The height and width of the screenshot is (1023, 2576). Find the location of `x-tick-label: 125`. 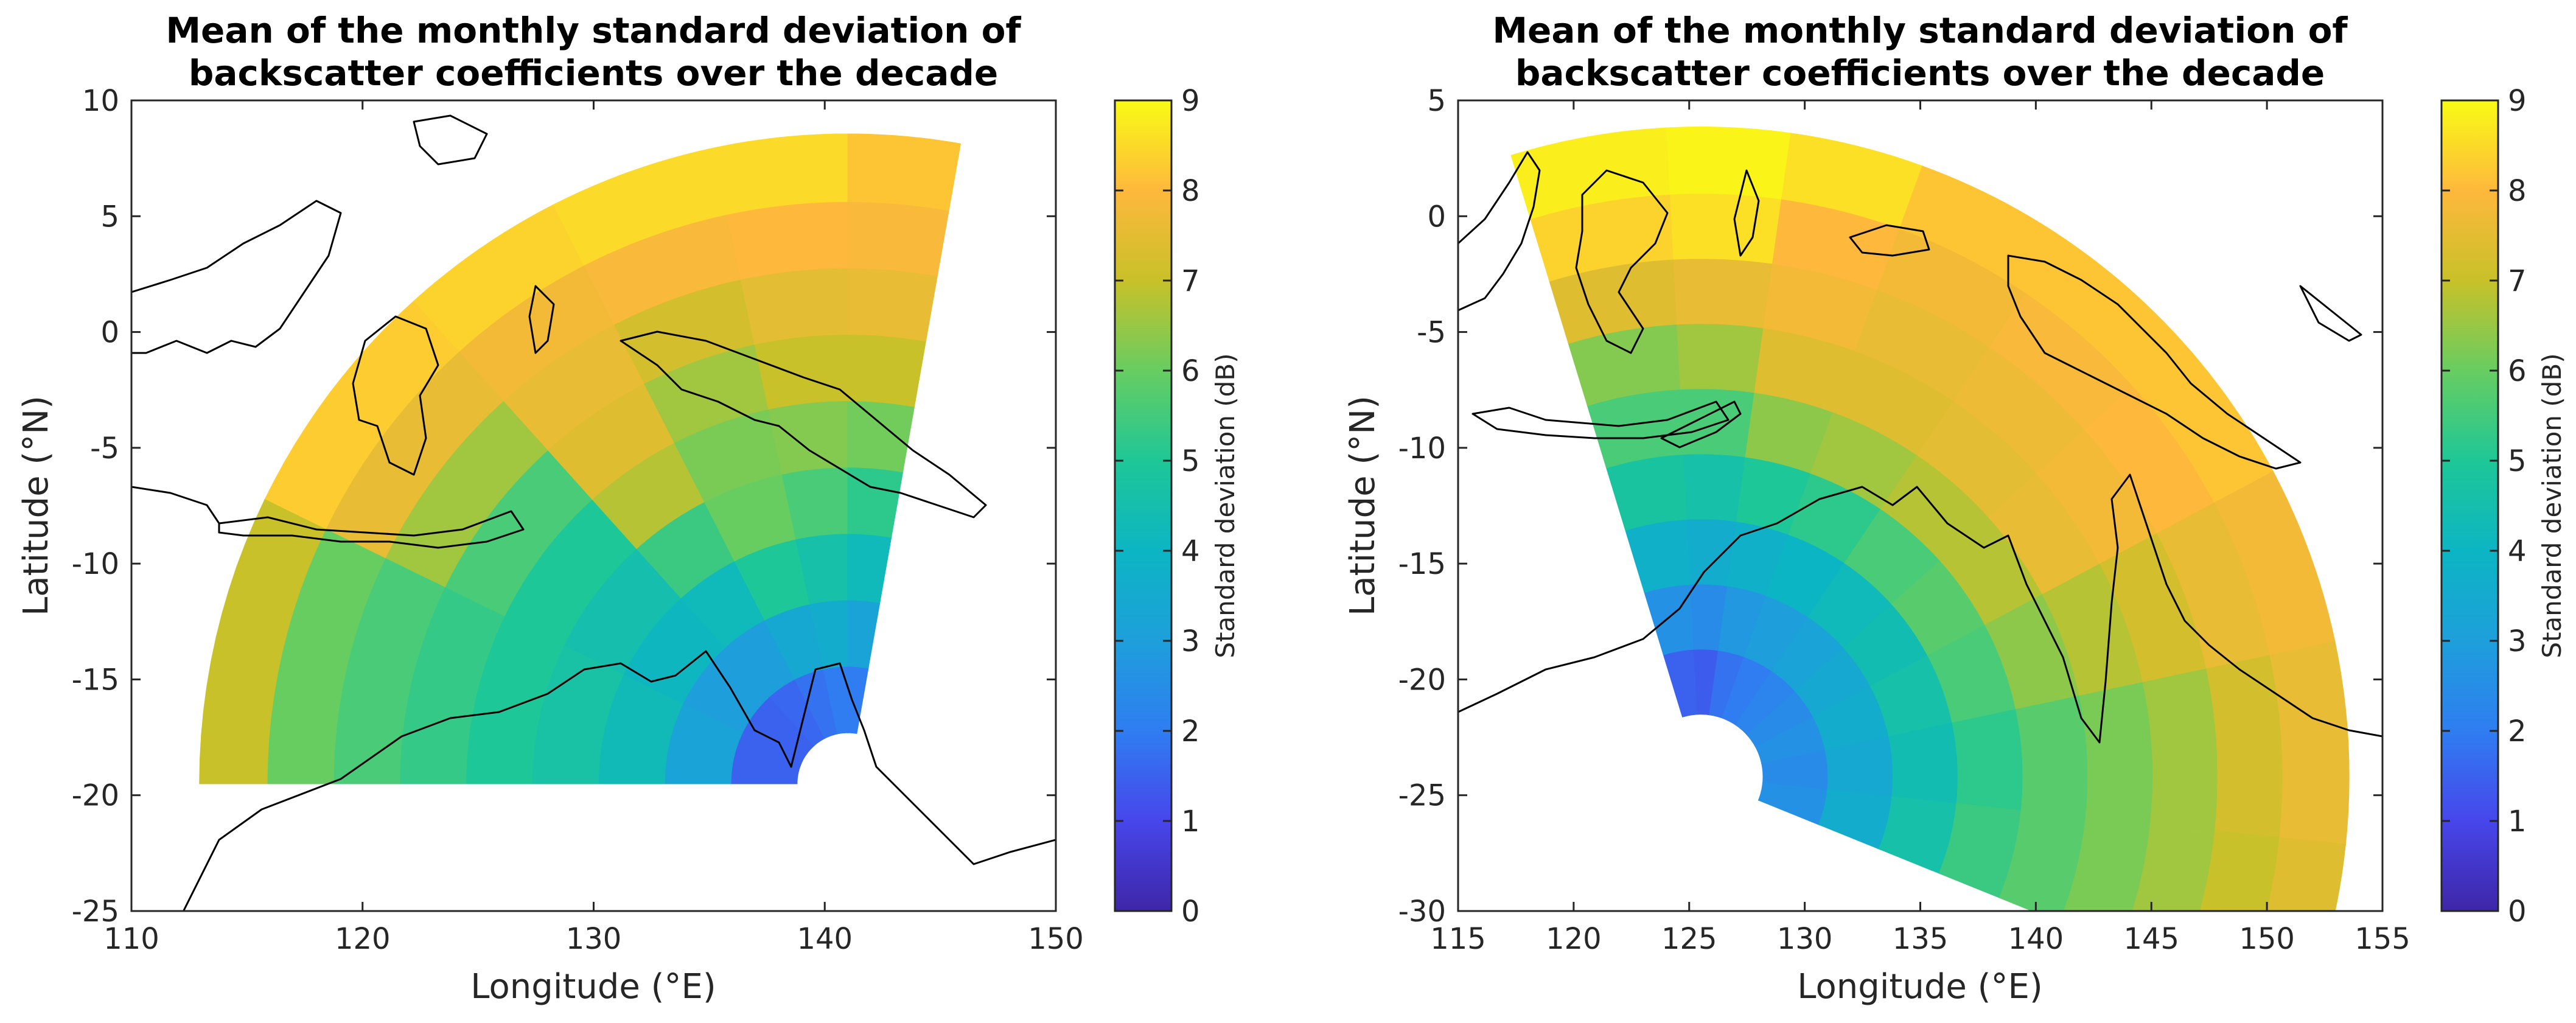

x-tick-label: 125 is located at coordinates (1689, 939).